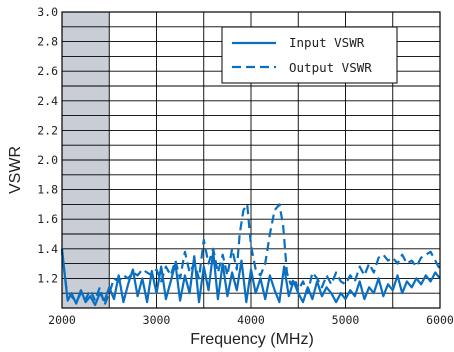  Describe the element at coordinates (250, 277) in the screenshot. I see `series-line-input-vswr` at that location.